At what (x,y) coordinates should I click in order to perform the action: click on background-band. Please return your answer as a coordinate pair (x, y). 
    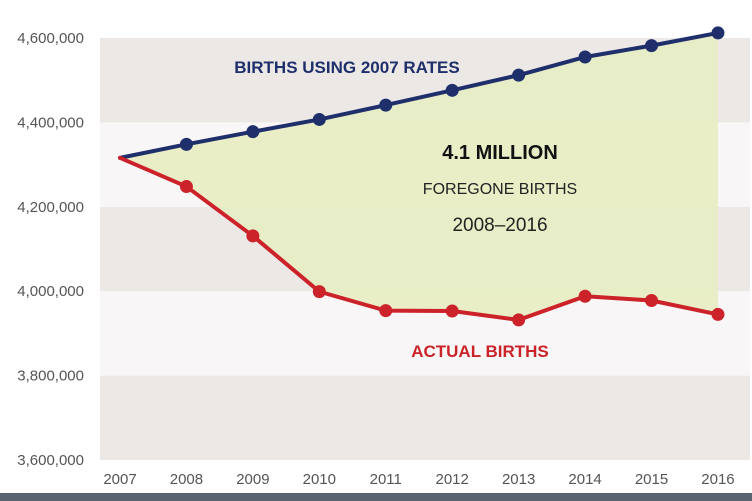
    Looking at the image, I should click on (425, 417).